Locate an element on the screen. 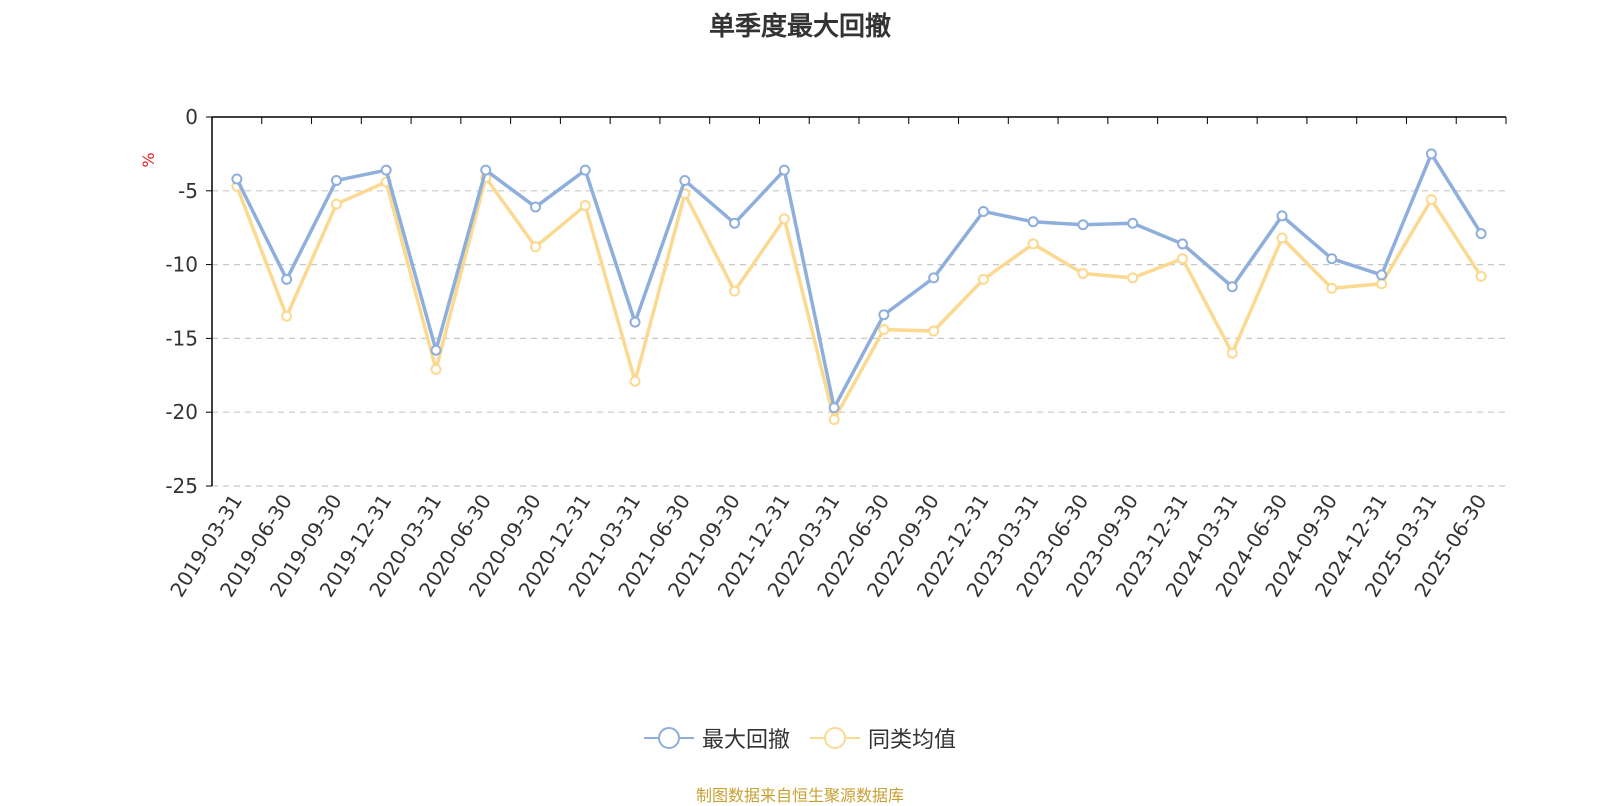 The width and height of the screenshot is (1600, 806). legend-item-series-2: 同类均值 is located at coordinates (883, 738).